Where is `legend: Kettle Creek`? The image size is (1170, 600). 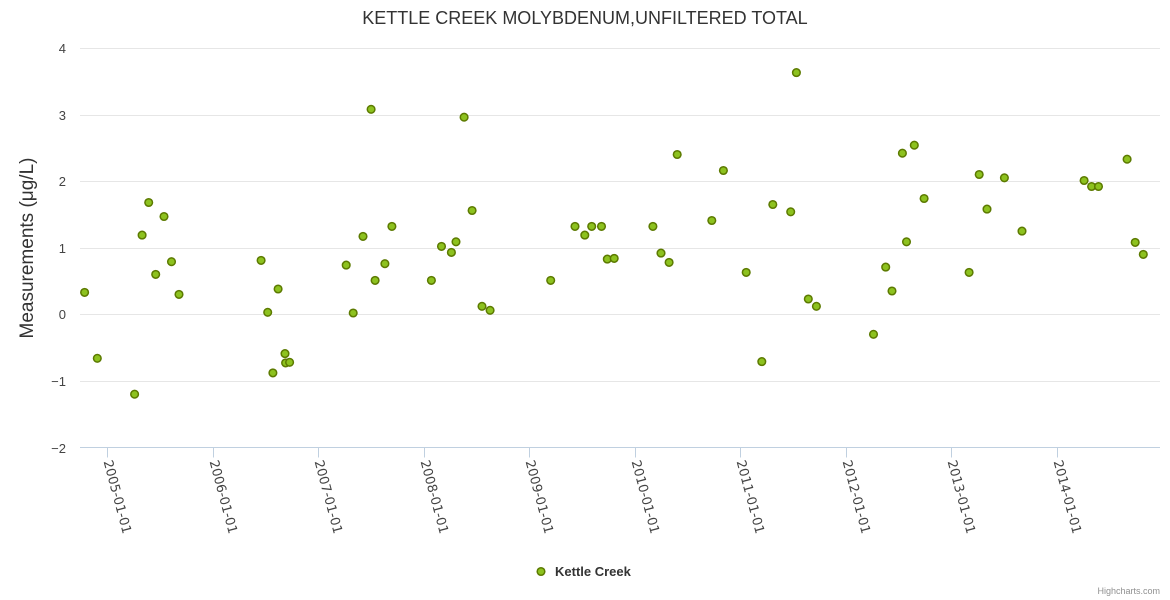
legend: Kettle Creek is located at coordinates (584, 571).